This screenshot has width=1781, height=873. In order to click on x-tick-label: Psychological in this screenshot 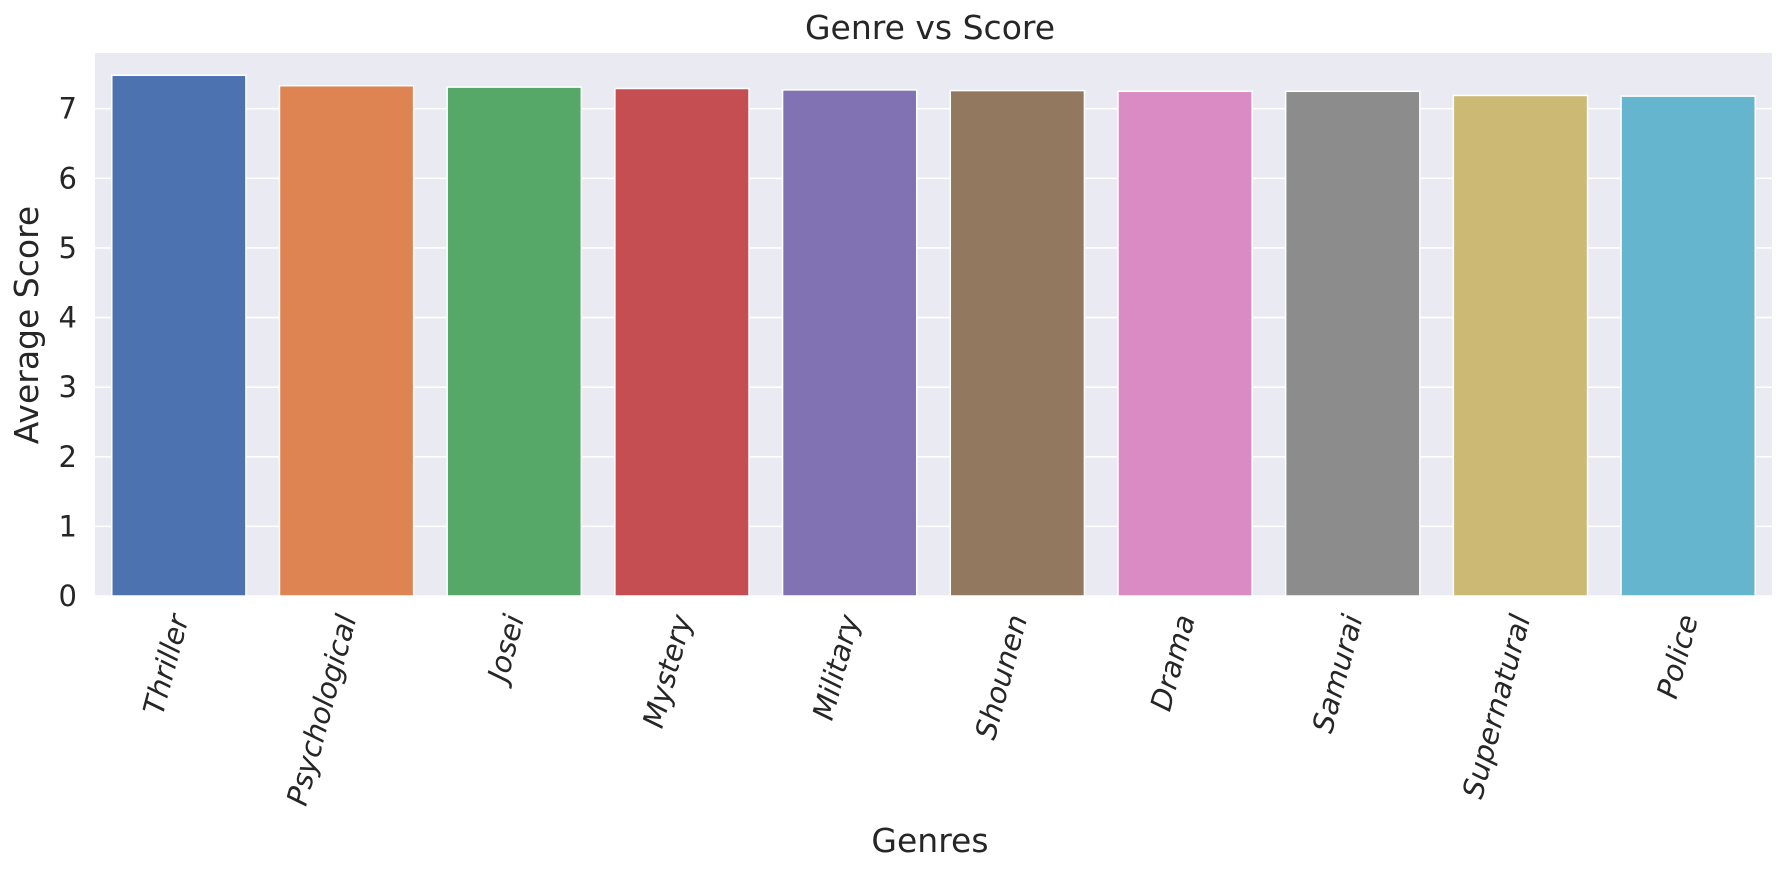, I will do `click(322, 710)`.